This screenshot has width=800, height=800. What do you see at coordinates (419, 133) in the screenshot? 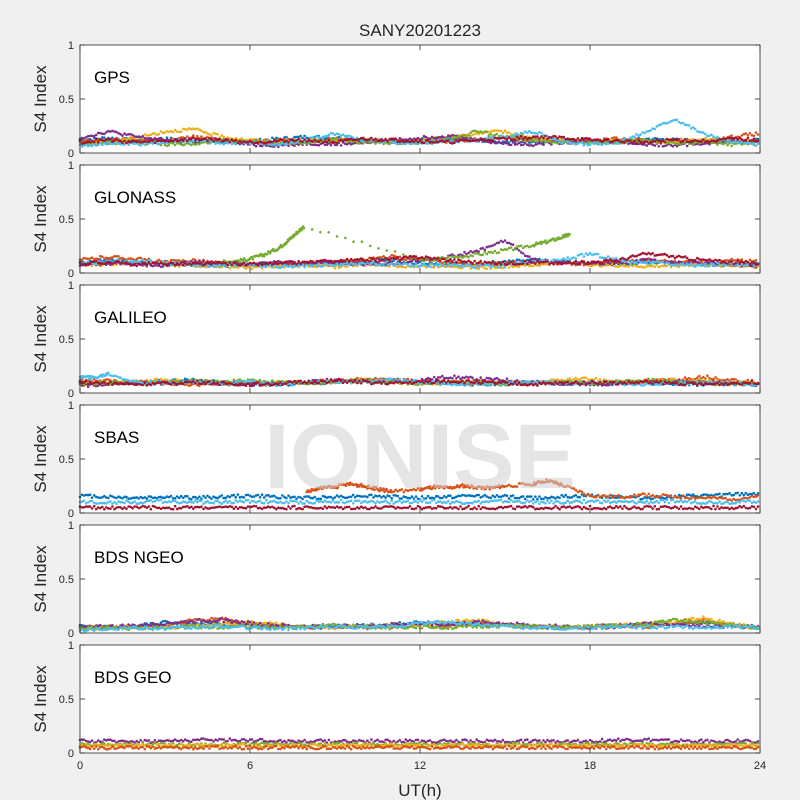
I see `data-points` at bounding box center [419, 133].